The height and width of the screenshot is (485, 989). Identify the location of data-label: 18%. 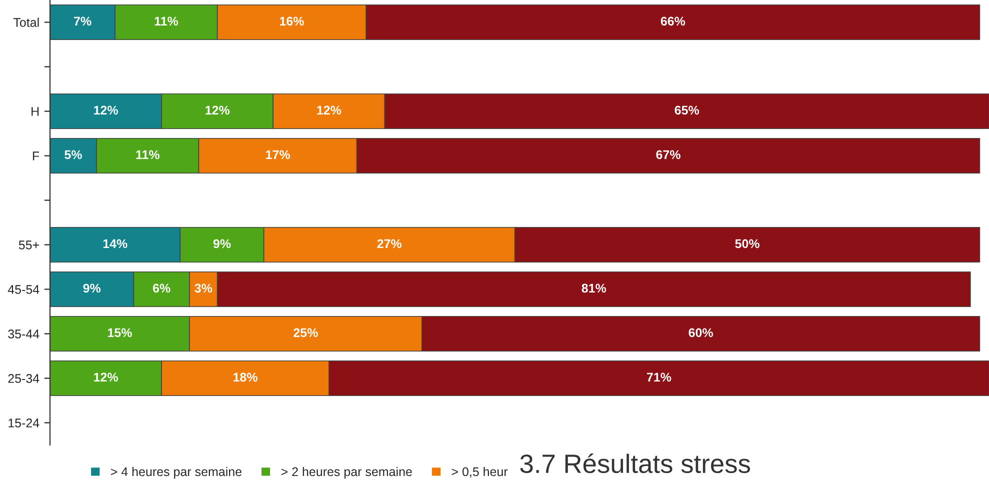
(246, 377).